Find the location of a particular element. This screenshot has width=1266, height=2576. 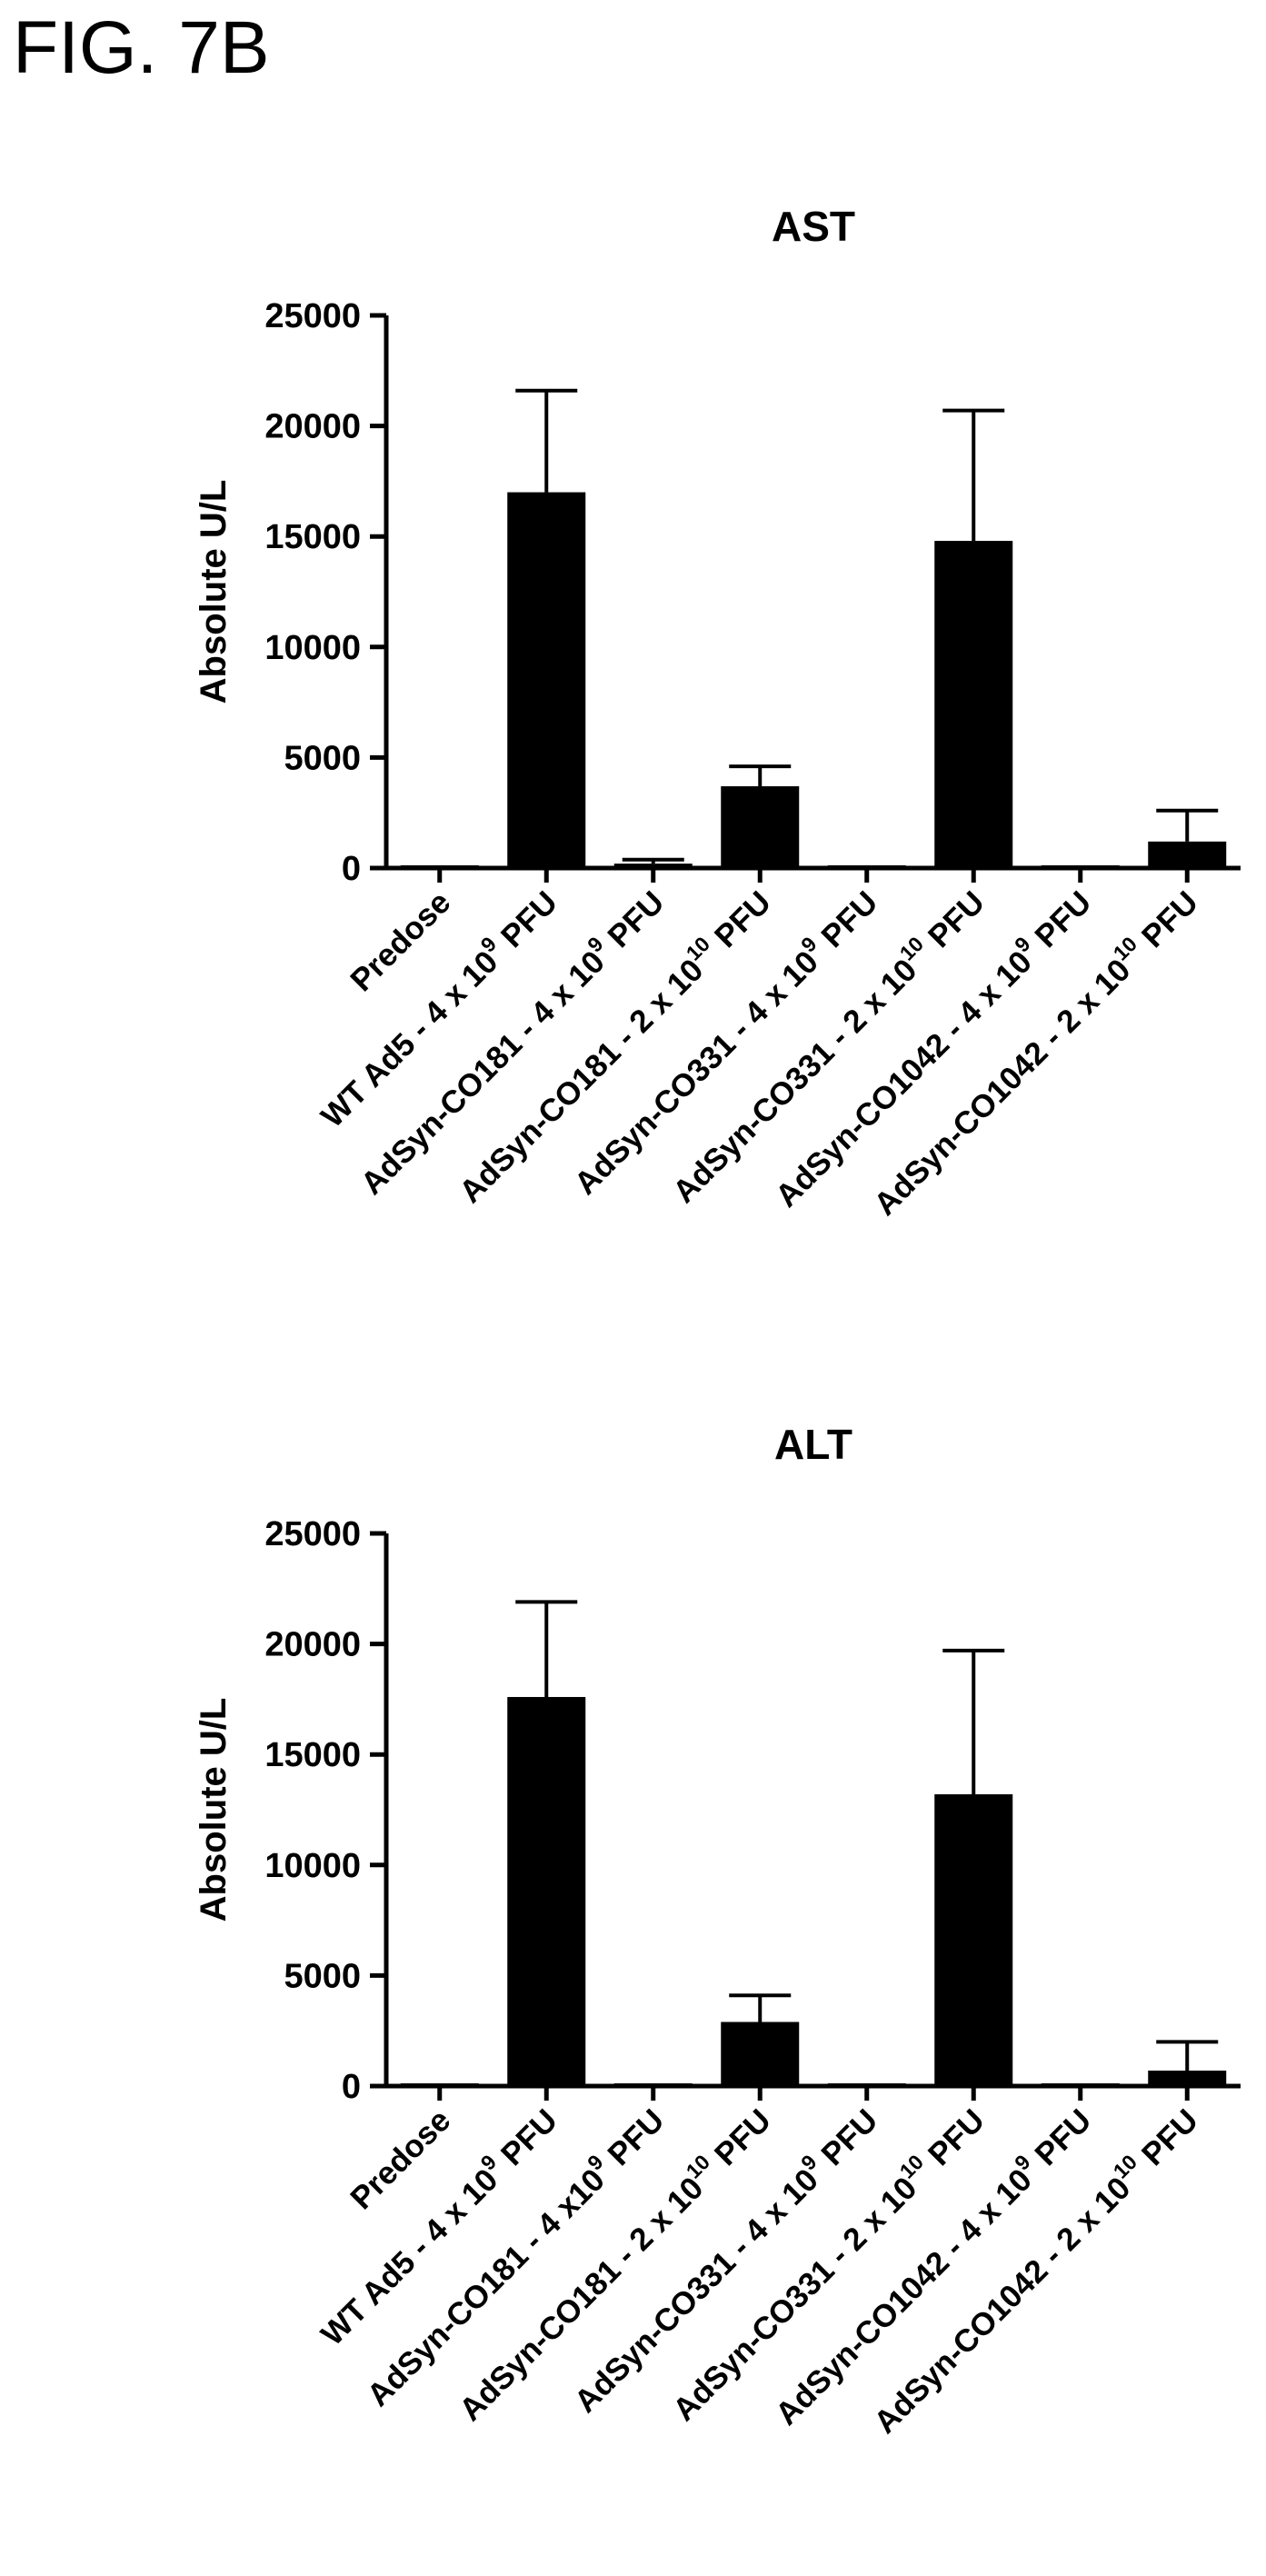

ast-y-tick-label-4: 20000 is located at coordinates (312, 427).